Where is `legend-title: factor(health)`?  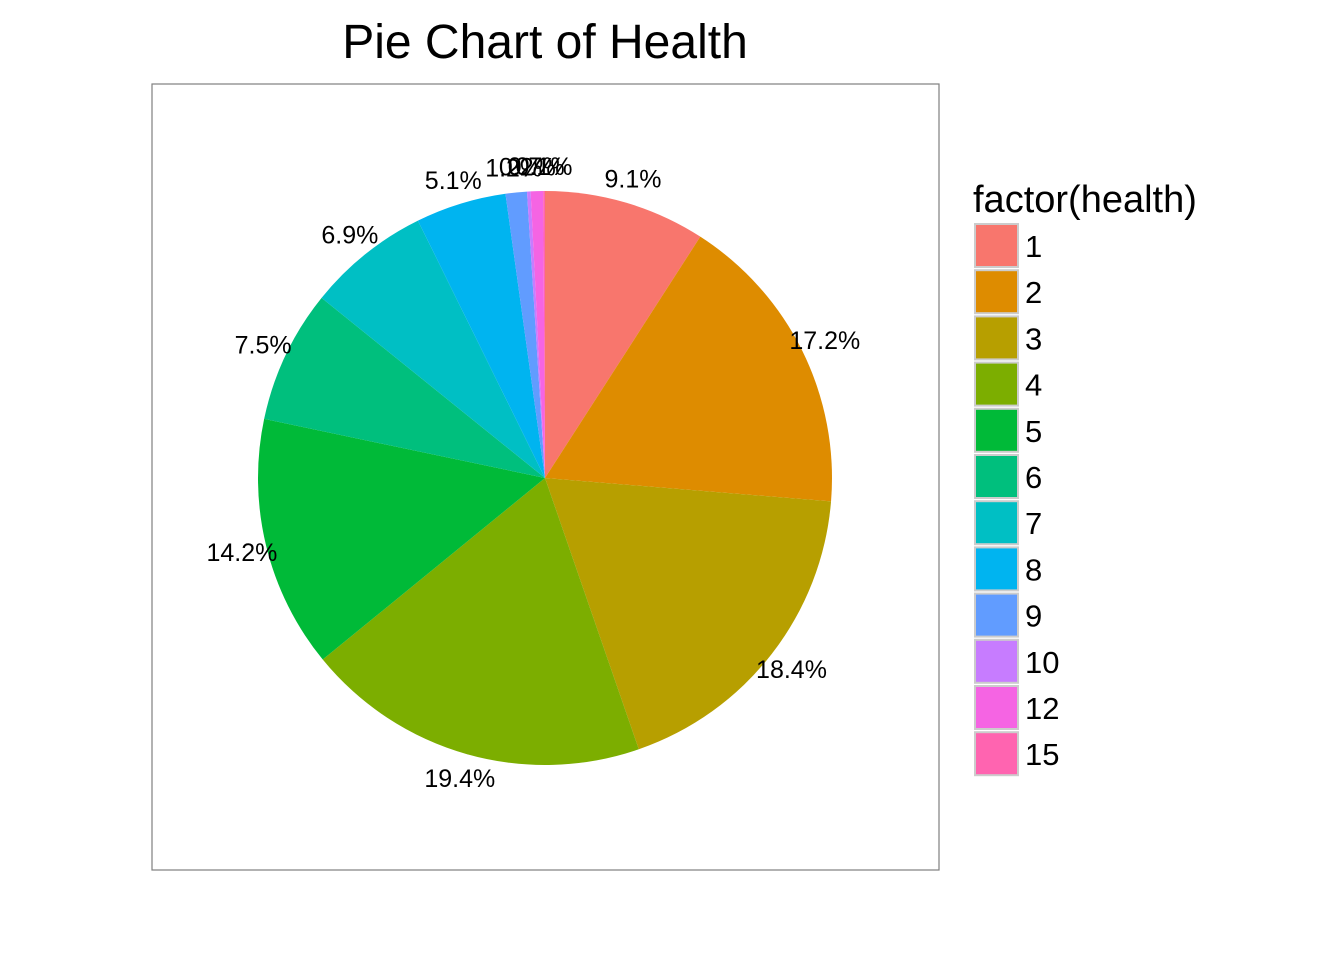 legend-title: factor(health) is located at coordinates (1085, 200).